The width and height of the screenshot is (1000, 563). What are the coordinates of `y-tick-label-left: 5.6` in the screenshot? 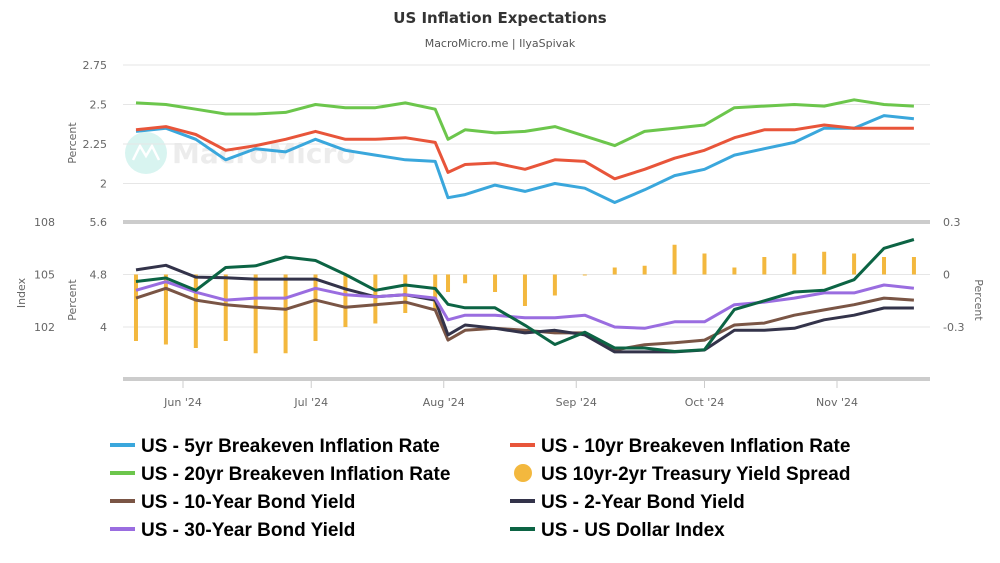 It's located at (99, 222).